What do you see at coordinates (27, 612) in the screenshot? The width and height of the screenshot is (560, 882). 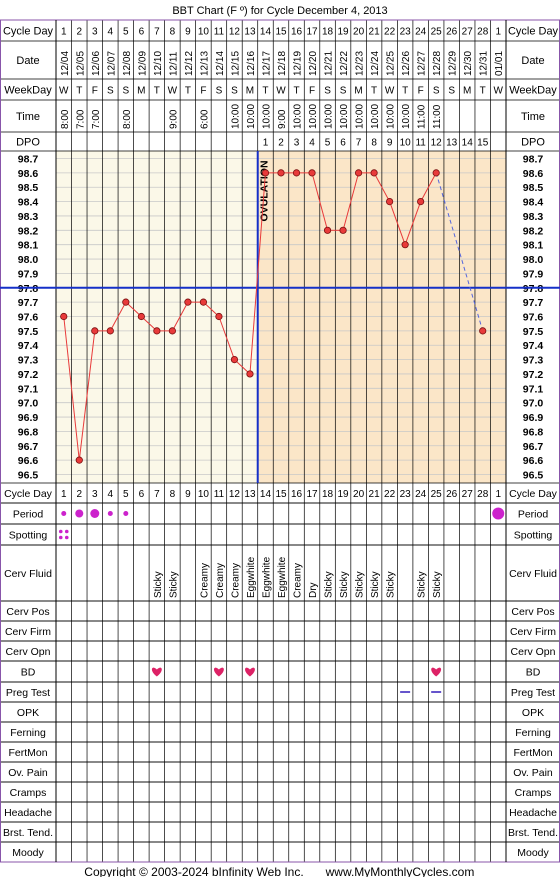 I see `cerv-pos-label-left: Cerv Pos` at bounding box center [27, 612].